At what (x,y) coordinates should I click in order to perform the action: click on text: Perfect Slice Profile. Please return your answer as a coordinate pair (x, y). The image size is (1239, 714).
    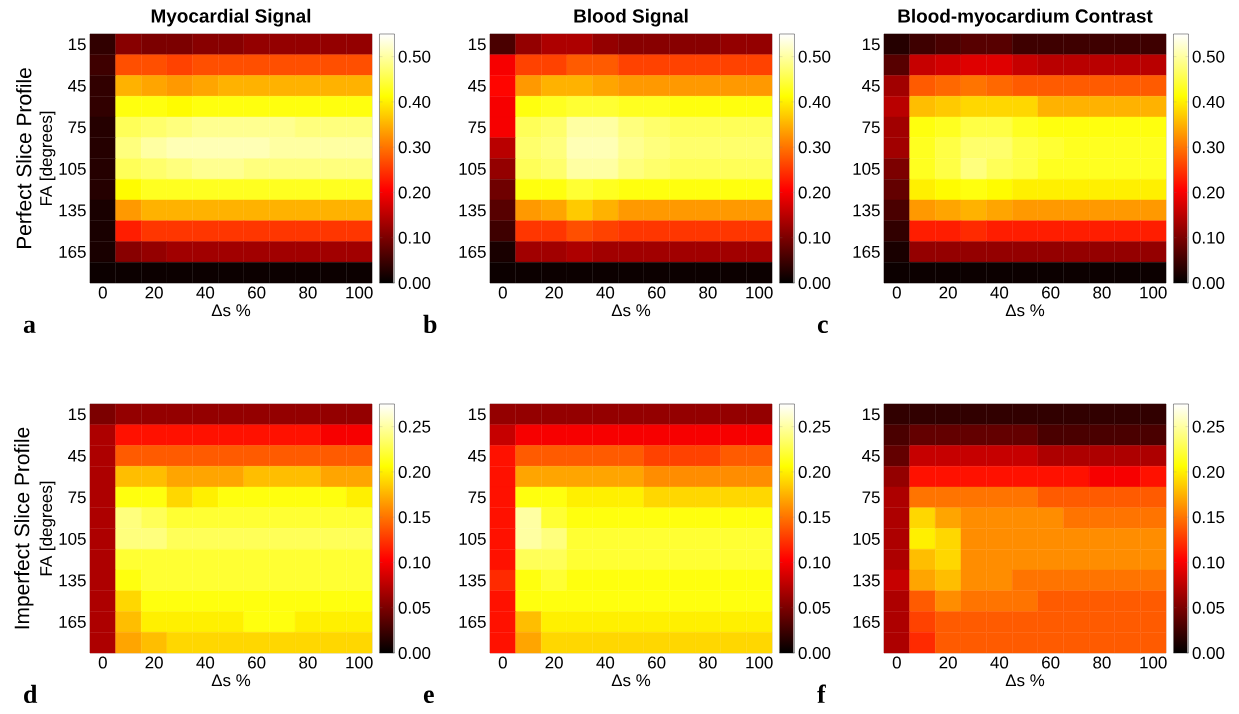
    Looking at the image, I should click on (24, 158).